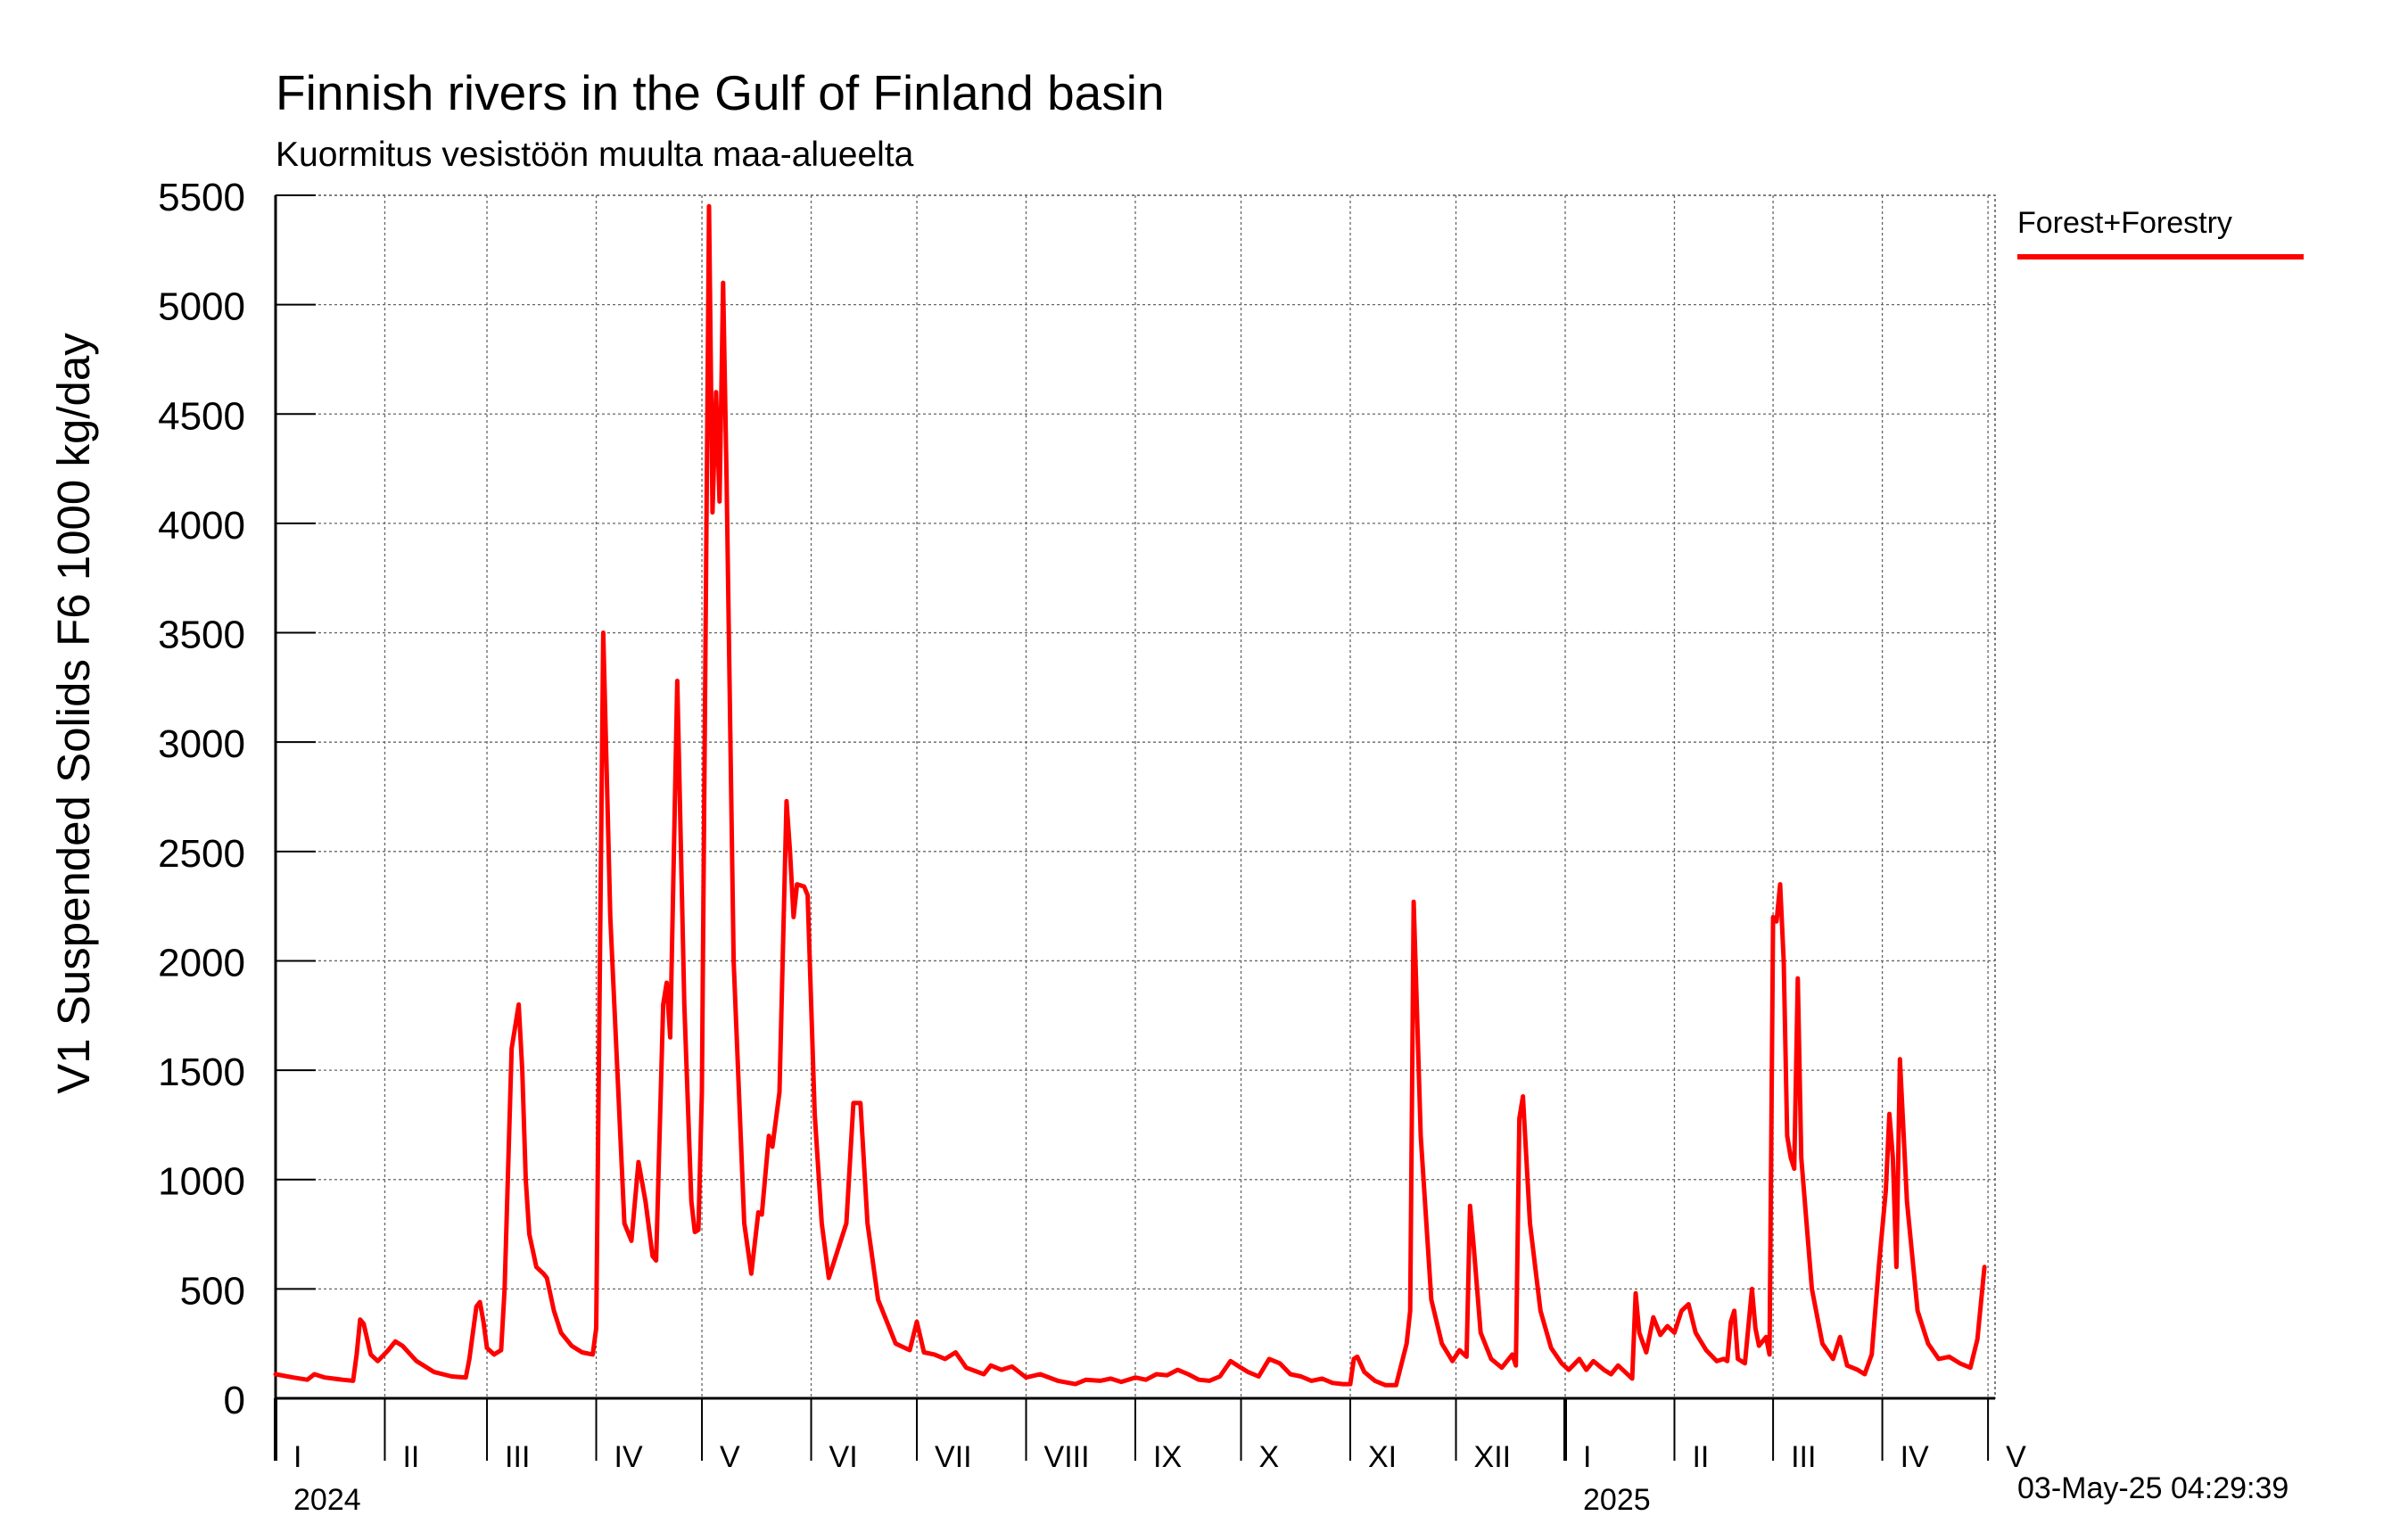 This screenshot has width=2408, height=1516. I want to click on y-tick-label: 3500, so click(201, 635).